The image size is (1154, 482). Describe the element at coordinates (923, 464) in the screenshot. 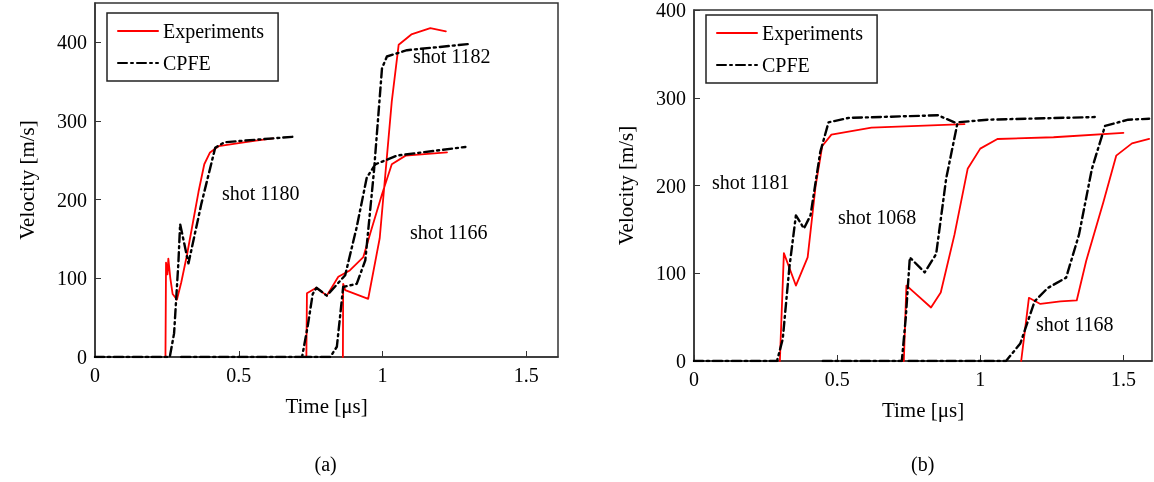

I see `text: (b)` at that location.